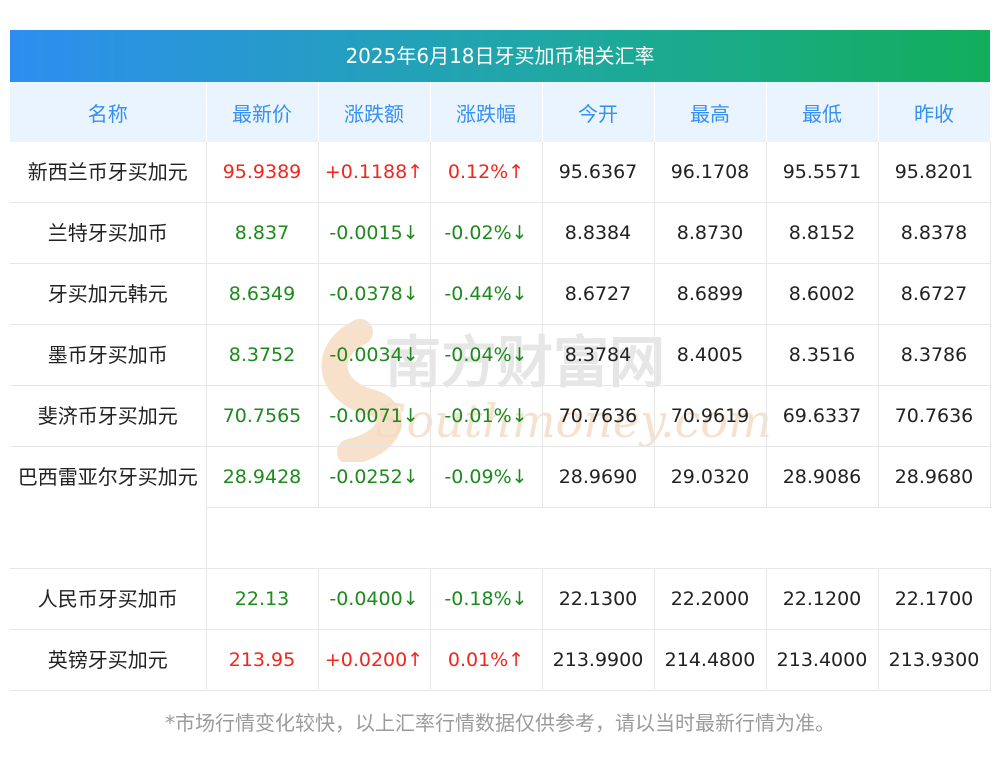 This screenshot has height=757, width=1000. I want to click on row-spacer, so click(598, 538).